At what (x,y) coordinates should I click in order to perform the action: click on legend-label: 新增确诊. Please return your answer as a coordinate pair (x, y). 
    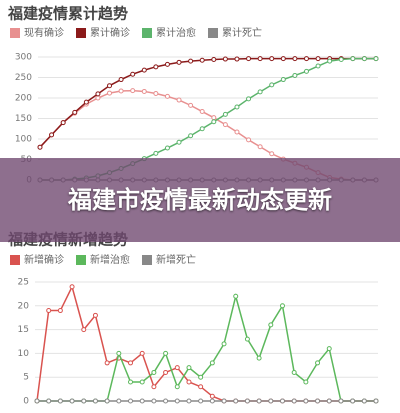
    Looking at the image, I should click on (44, 259).